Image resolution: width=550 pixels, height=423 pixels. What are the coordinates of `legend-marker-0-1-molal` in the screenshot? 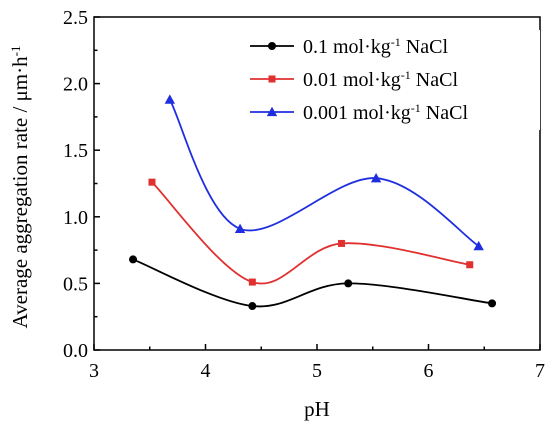 It's located at (272, 46).